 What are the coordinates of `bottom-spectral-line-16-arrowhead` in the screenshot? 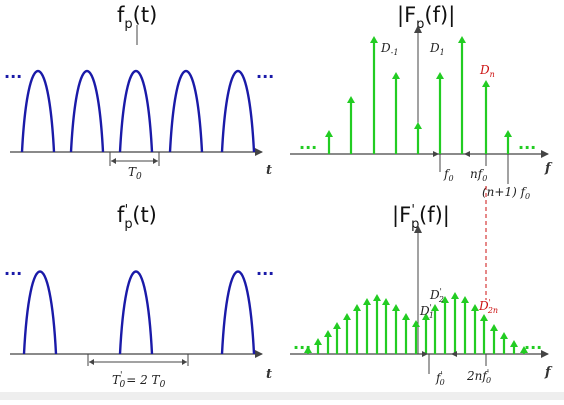 It's located at (455, 295).